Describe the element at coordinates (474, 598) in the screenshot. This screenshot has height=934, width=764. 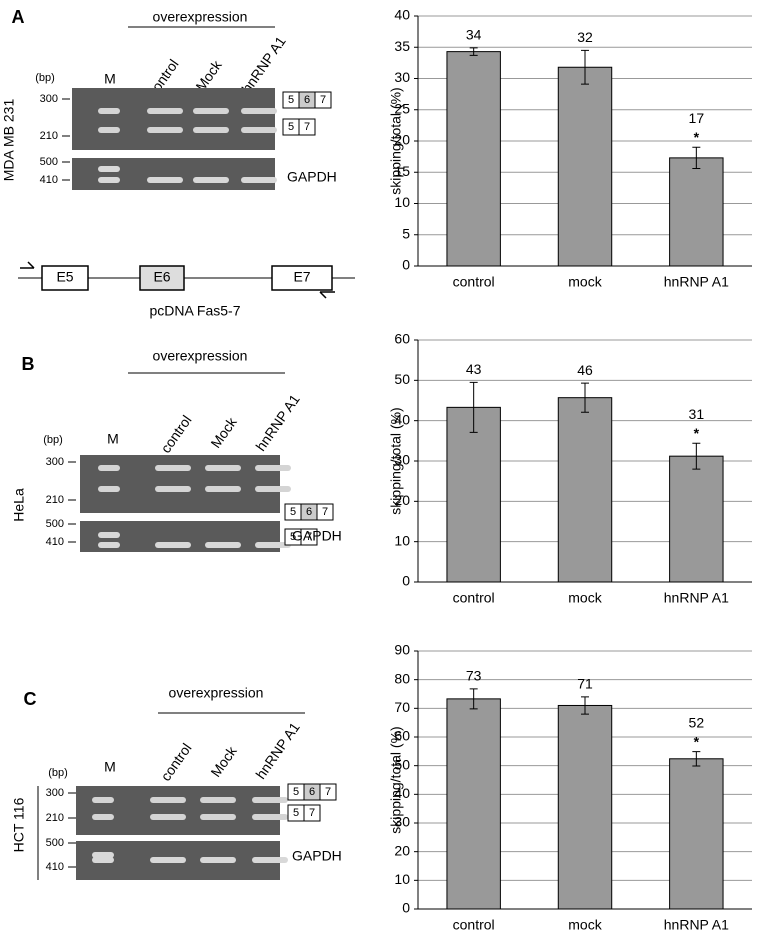
I see `x-tick-label: control` at that location.